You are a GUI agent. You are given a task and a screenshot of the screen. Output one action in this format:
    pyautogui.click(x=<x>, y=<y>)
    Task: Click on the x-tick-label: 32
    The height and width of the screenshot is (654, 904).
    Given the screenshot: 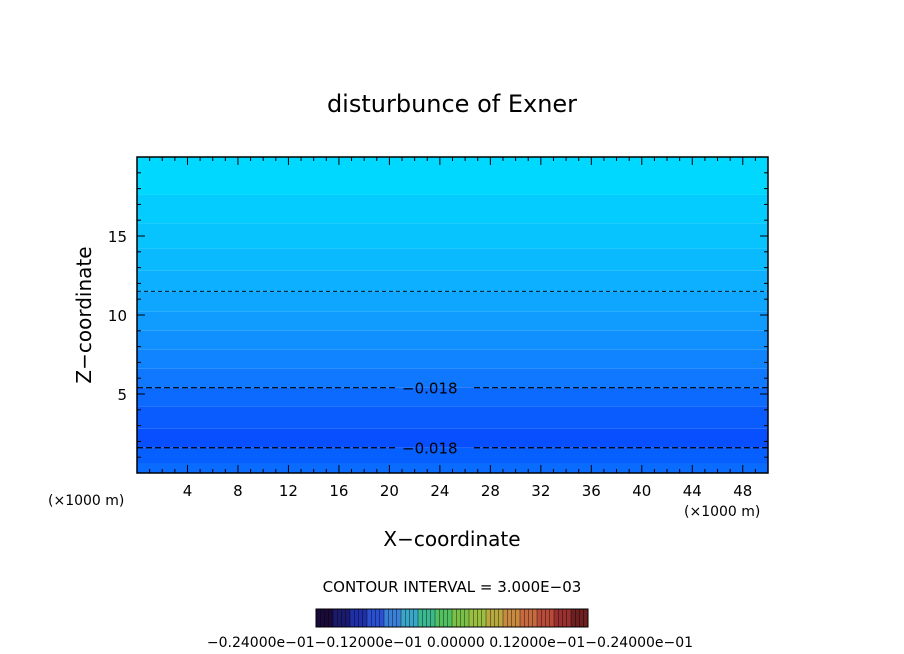 What is the action you would take?
    pyautogui.click(x=540, y=491)
    